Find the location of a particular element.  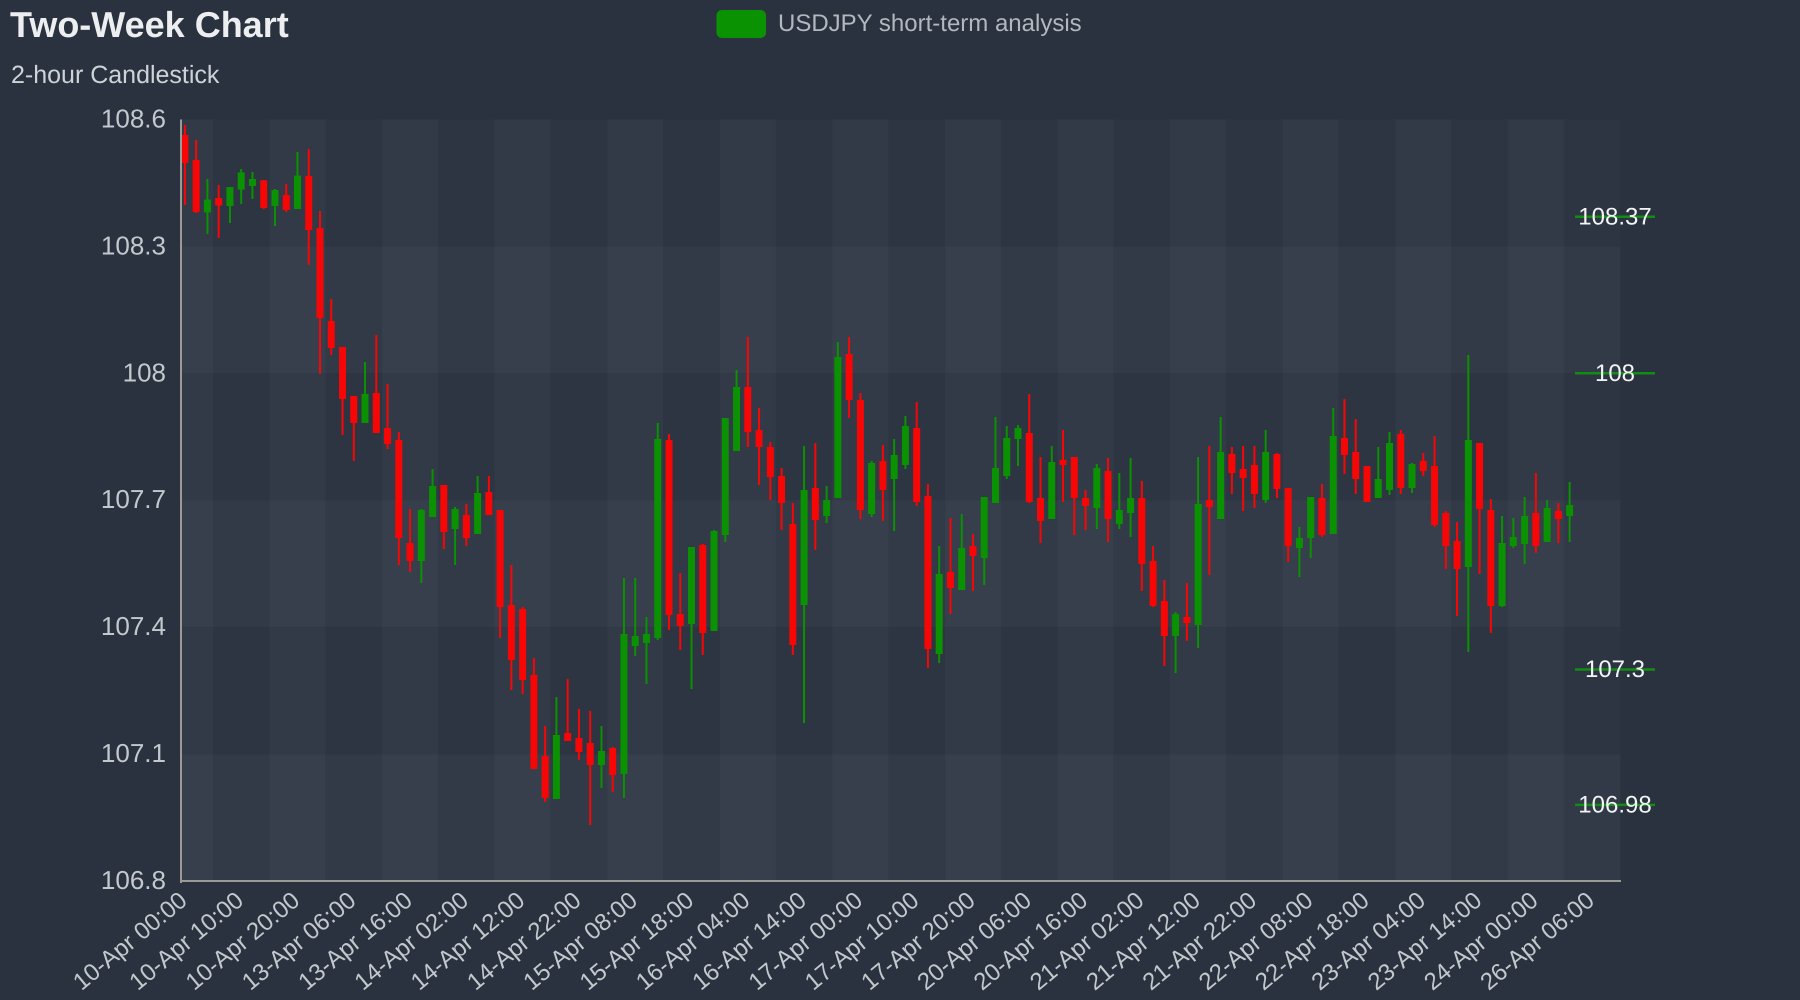

svg-text: 107.3 is located at coordinates (1615, 669).